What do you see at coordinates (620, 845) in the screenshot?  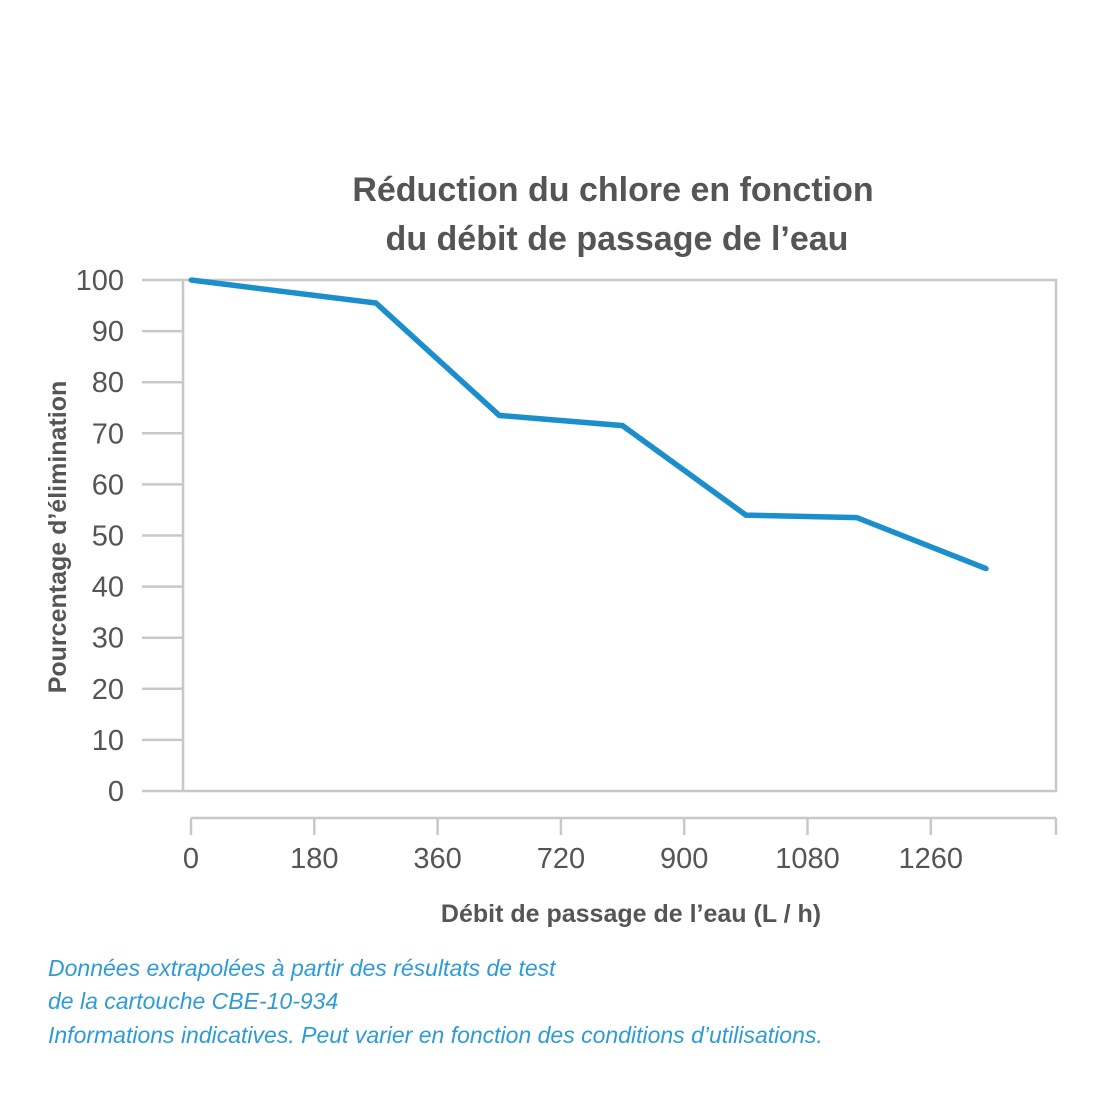 I see `x-axis: 0 180 360 720 900 1080 1260` at bounding box center [620, 845].